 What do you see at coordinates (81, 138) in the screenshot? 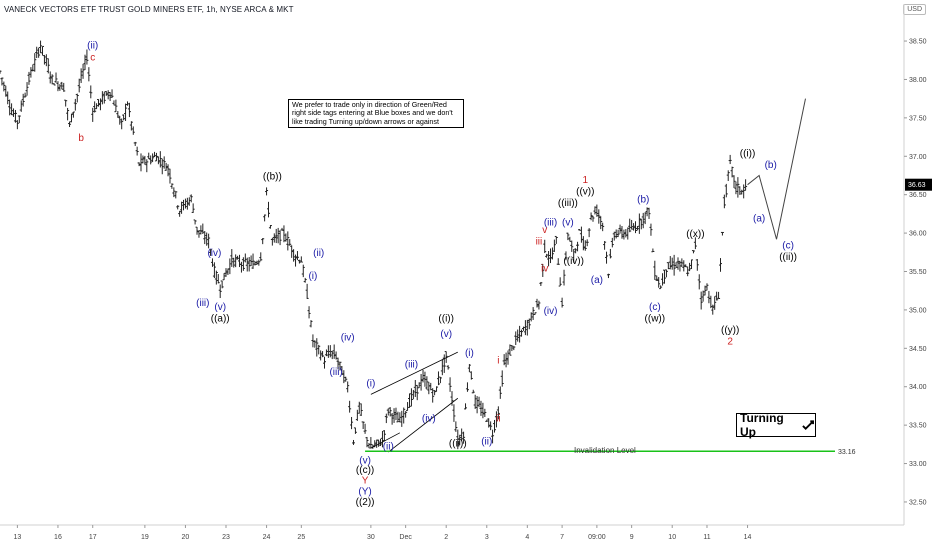
I see `wave-label: b` at bounding box center [81, 138].